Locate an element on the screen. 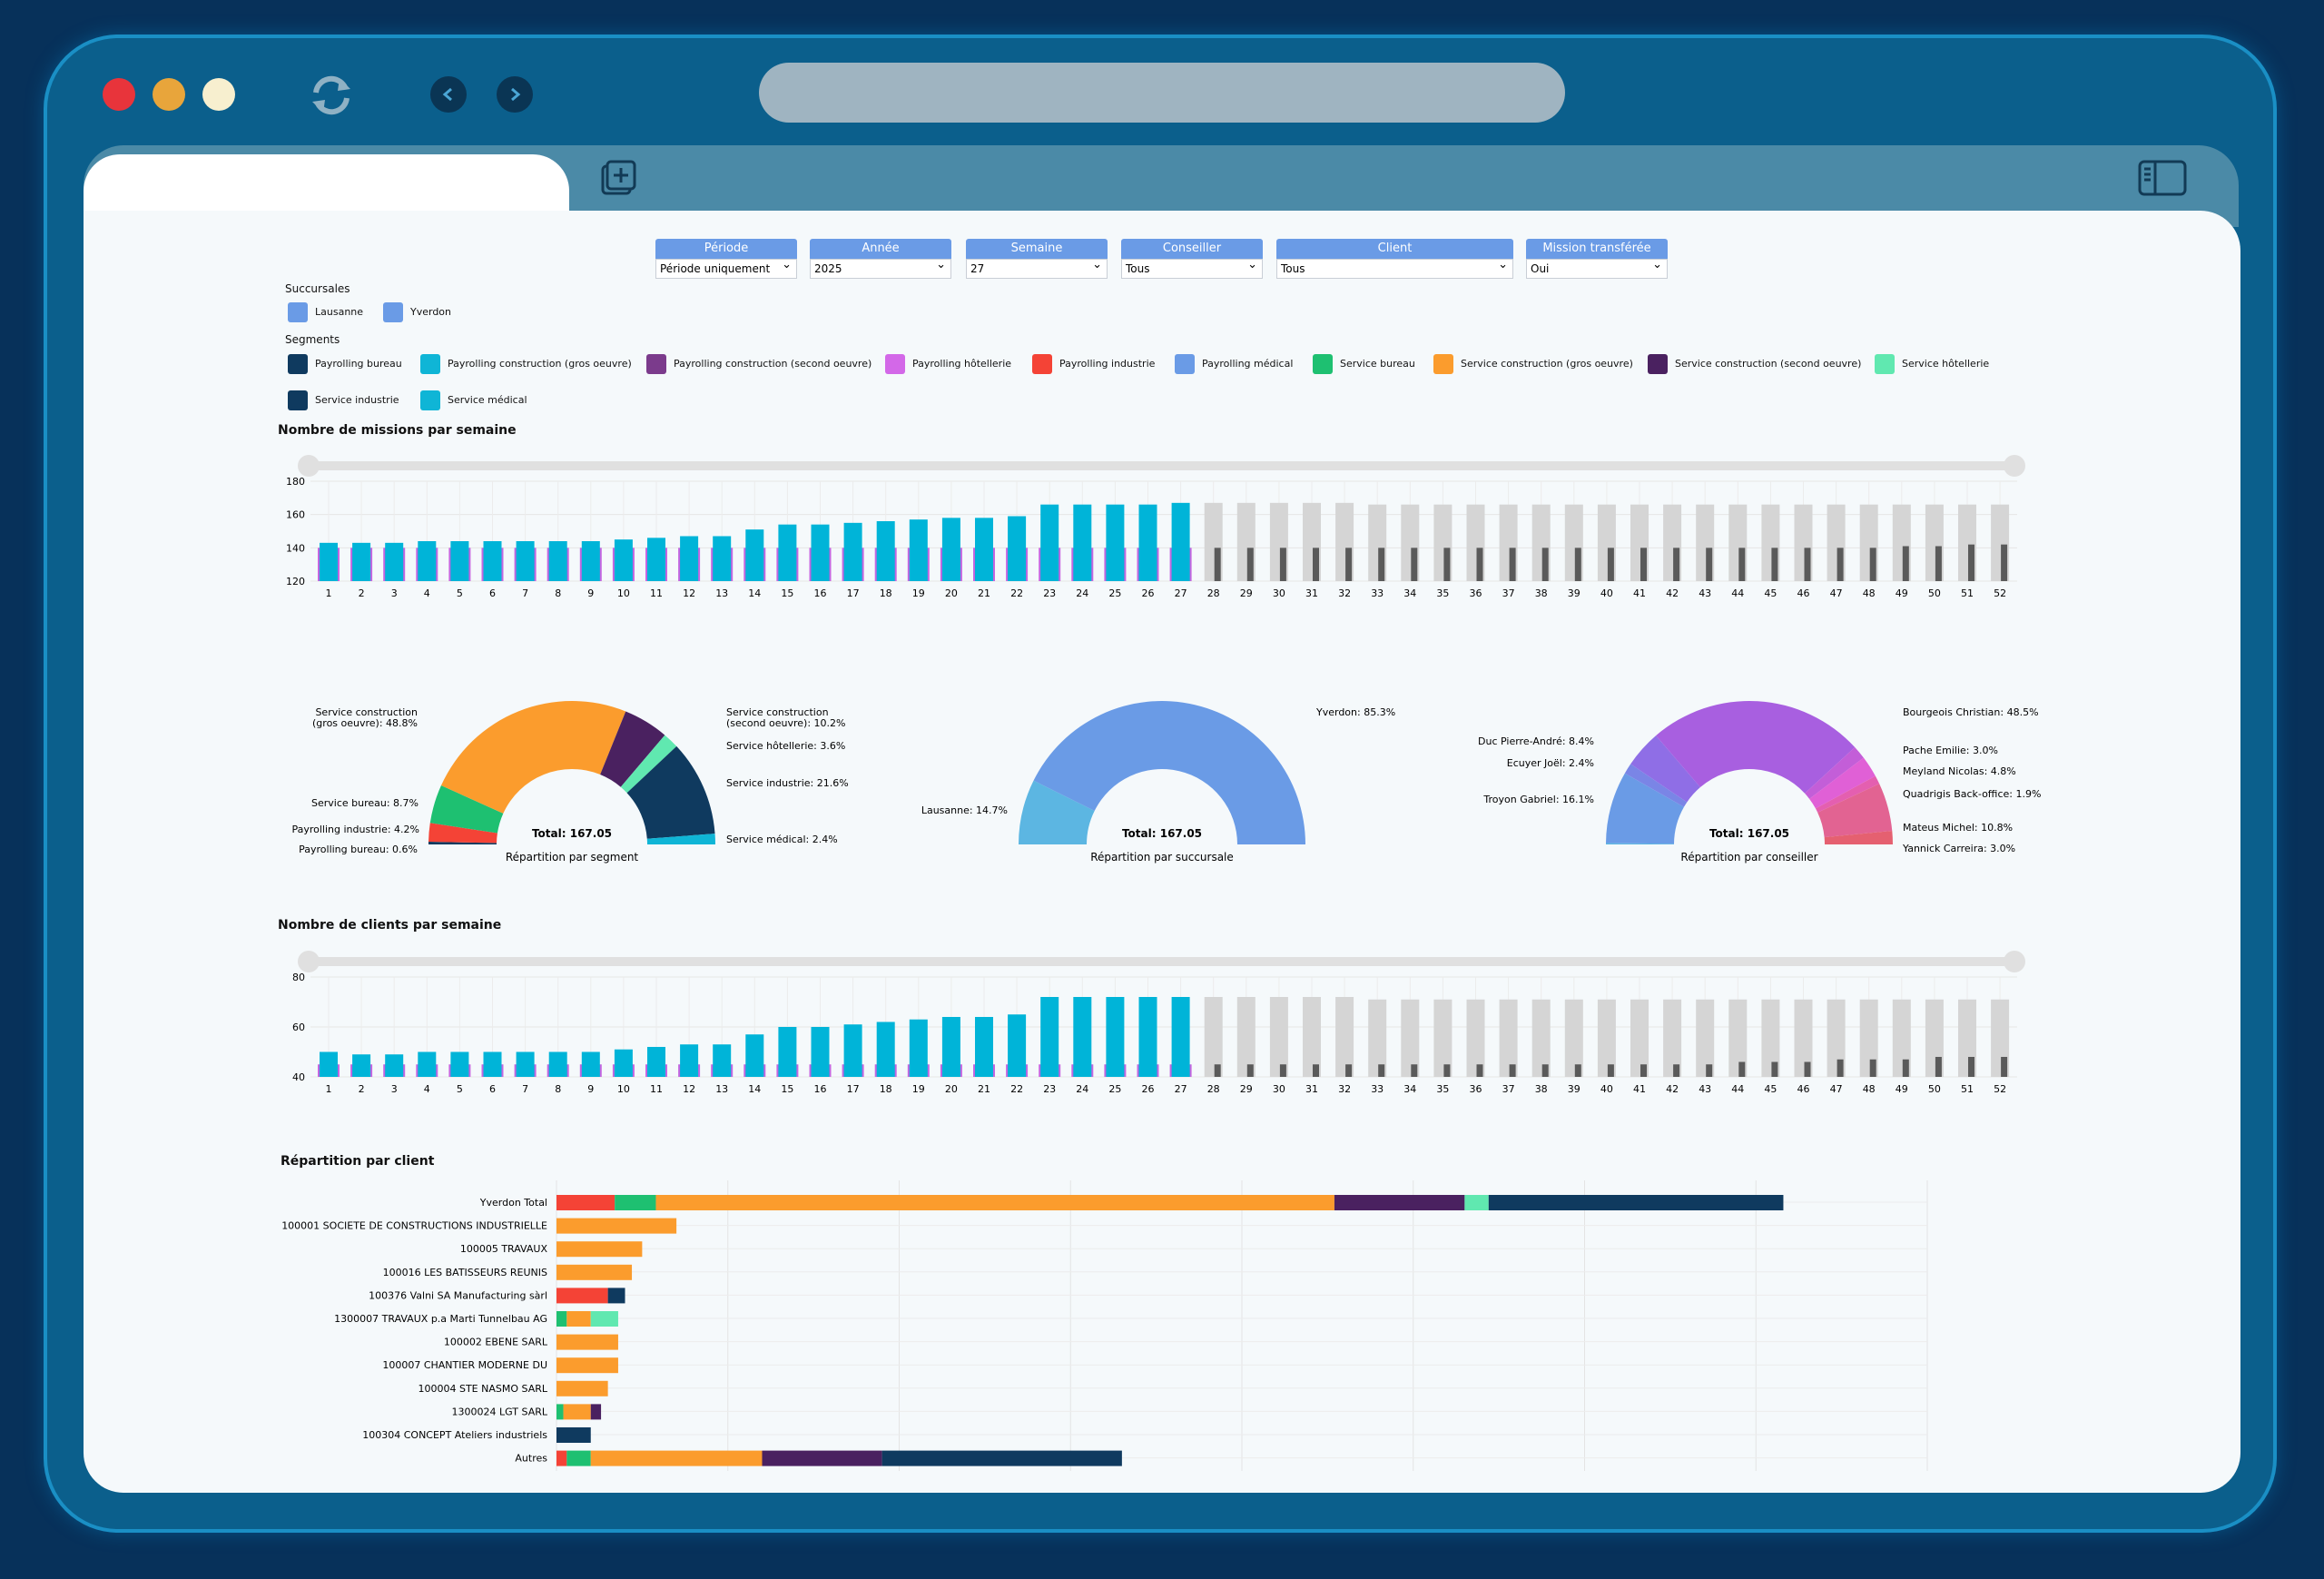 This screenshot has width=2324, height=1579. filter-select: Période uniquement is located at coordinates (726, 267).